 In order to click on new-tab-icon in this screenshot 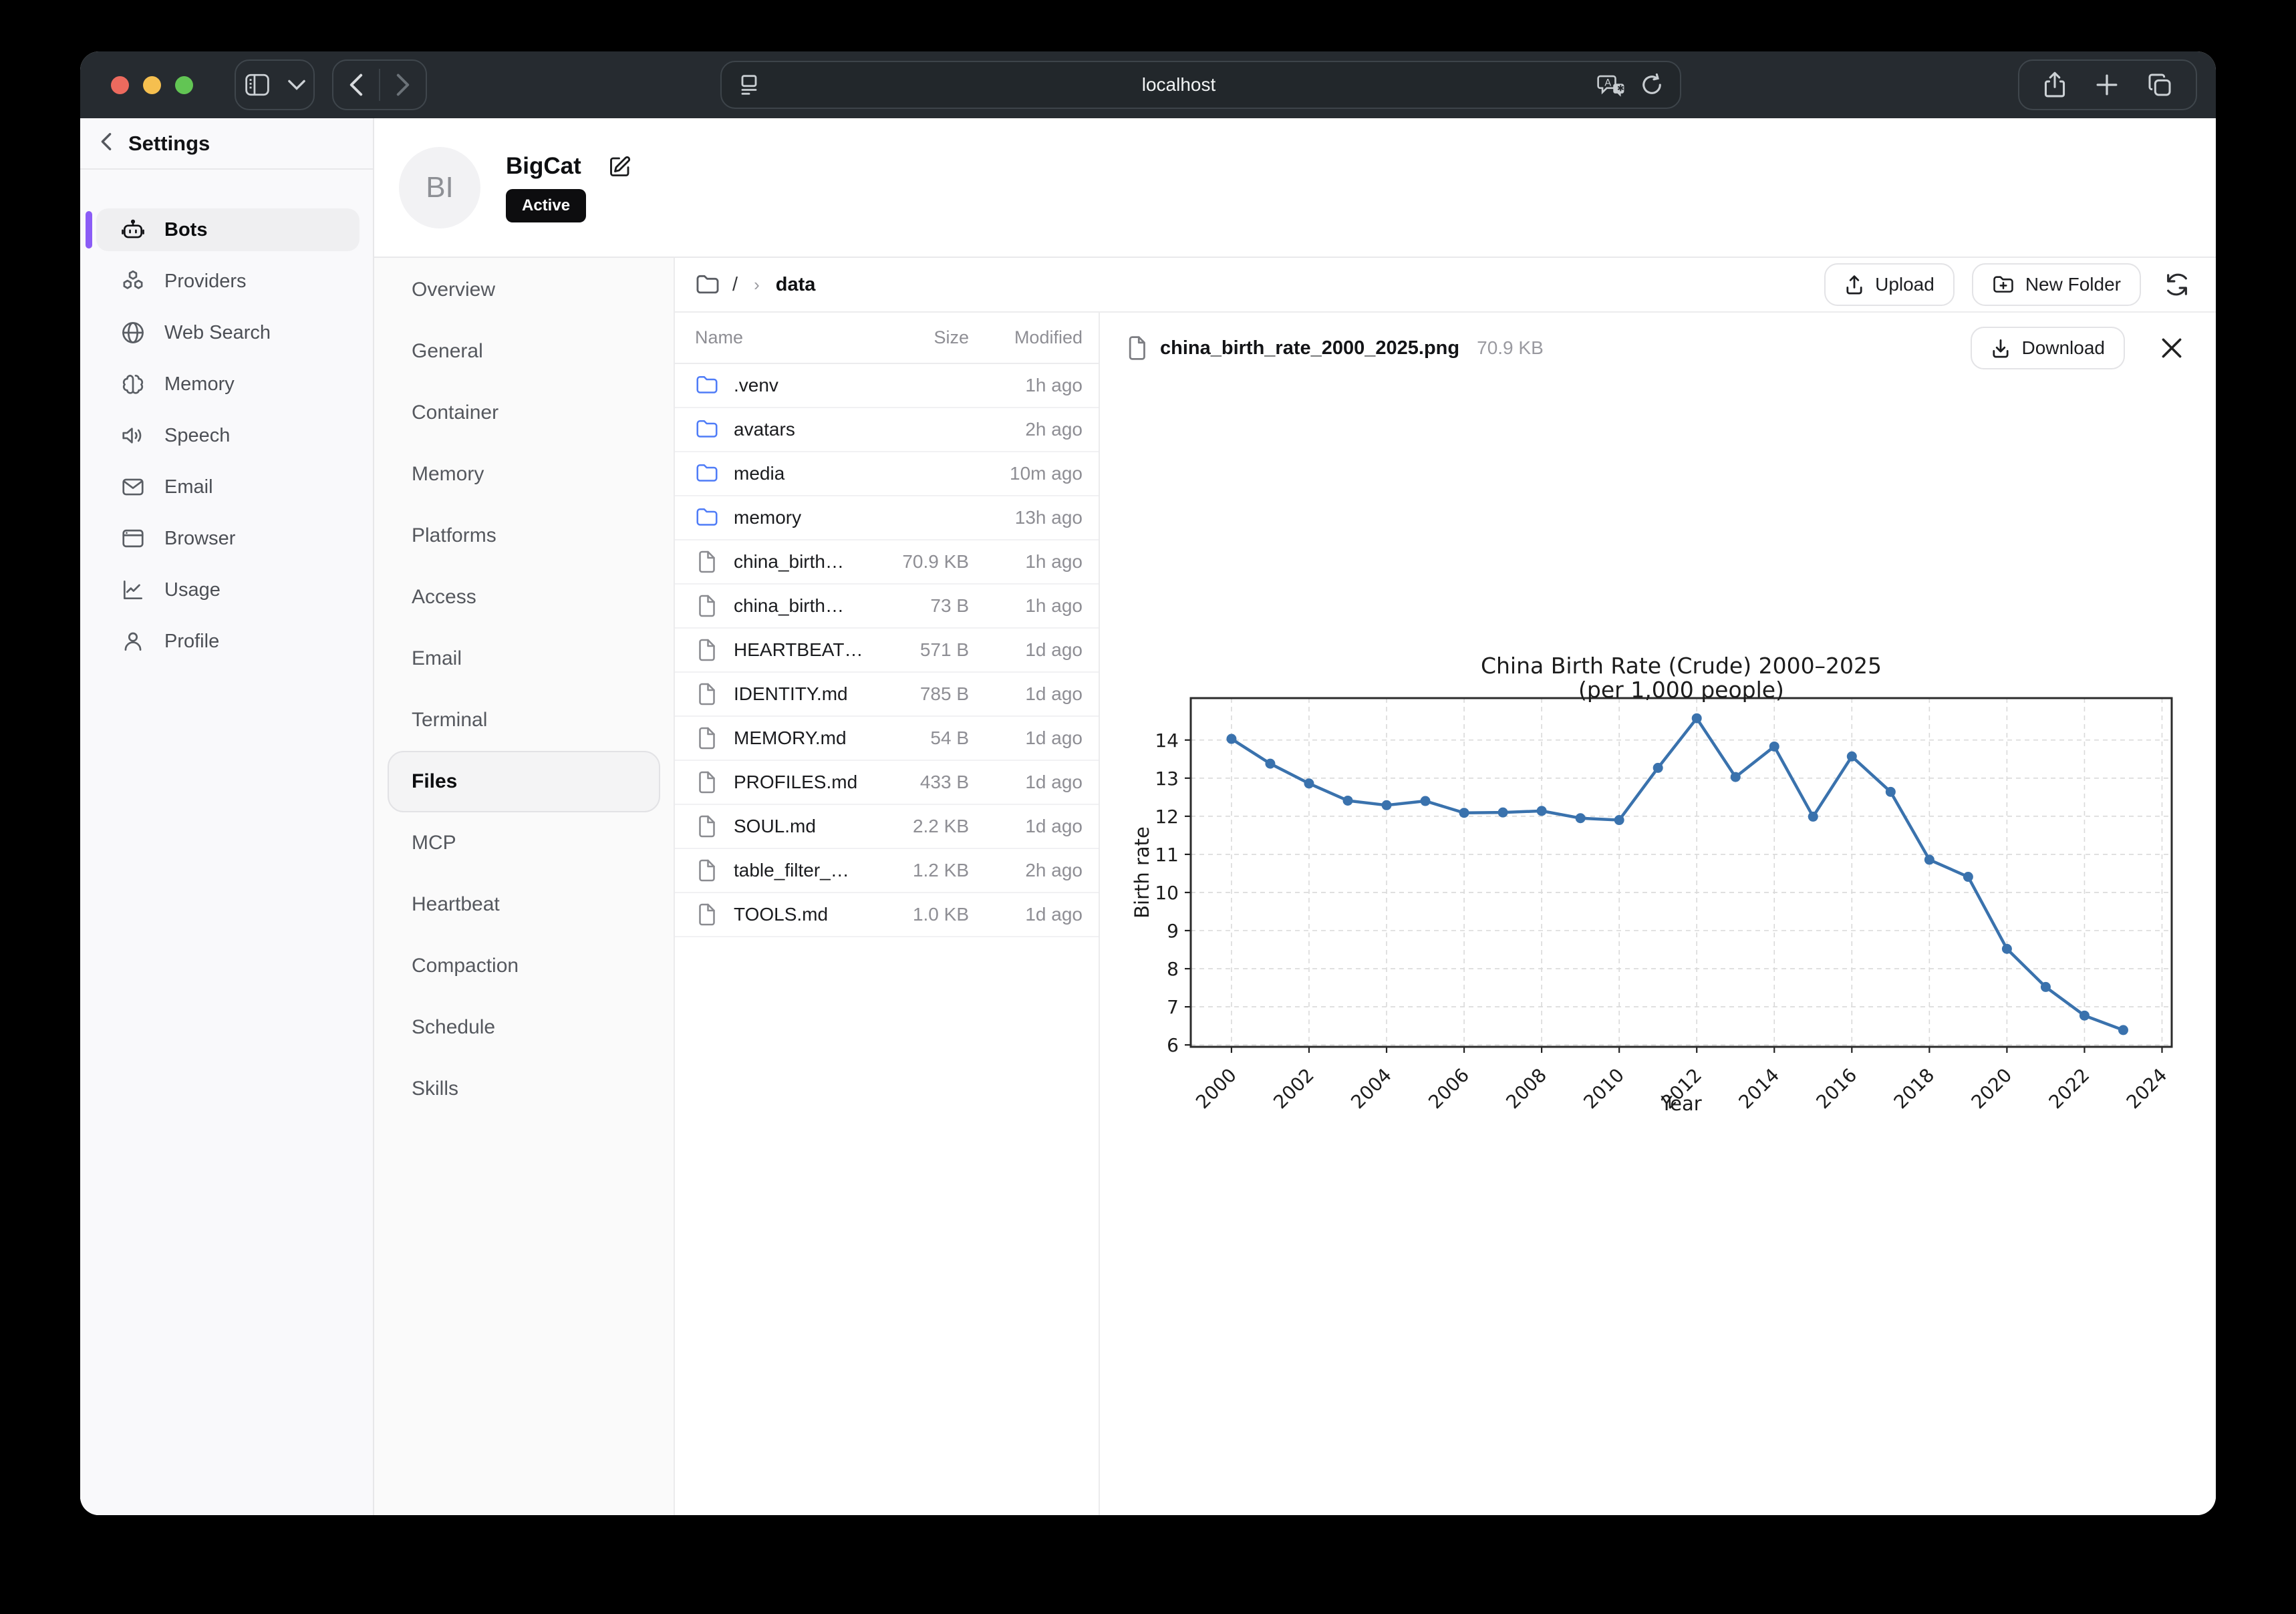, I will do `click(2107, 85)`.